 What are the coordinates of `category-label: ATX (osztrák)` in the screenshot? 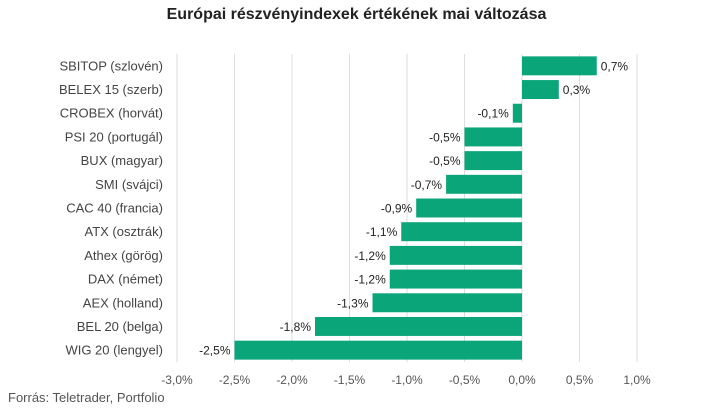 It's located at (124, 231).